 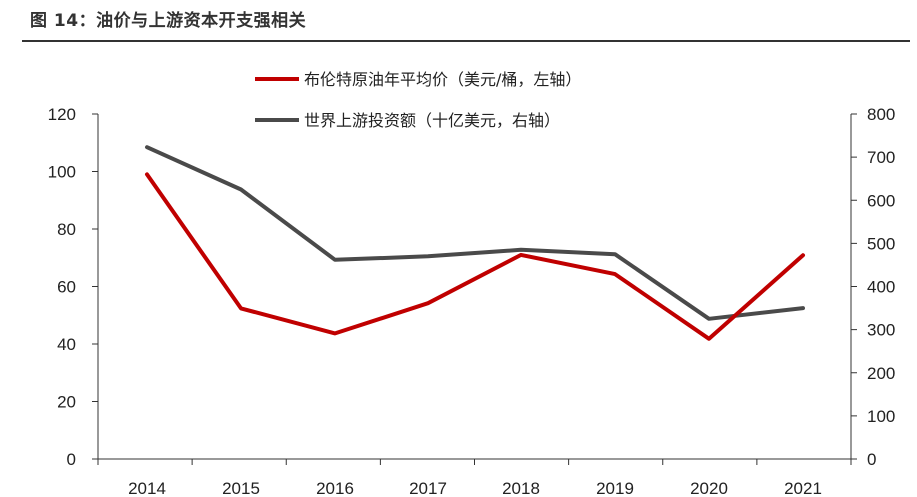 I want to click on left-tick-label: 20, so click(x=66, y=402).